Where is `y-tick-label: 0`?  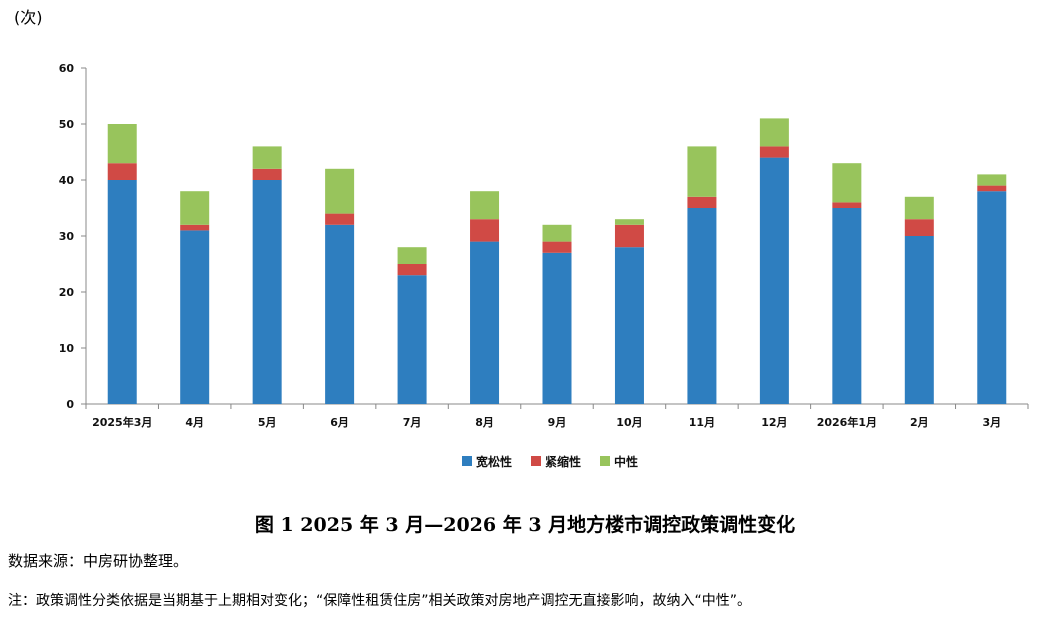 y-tick-label: 0 is located at coordinates (70, 404).